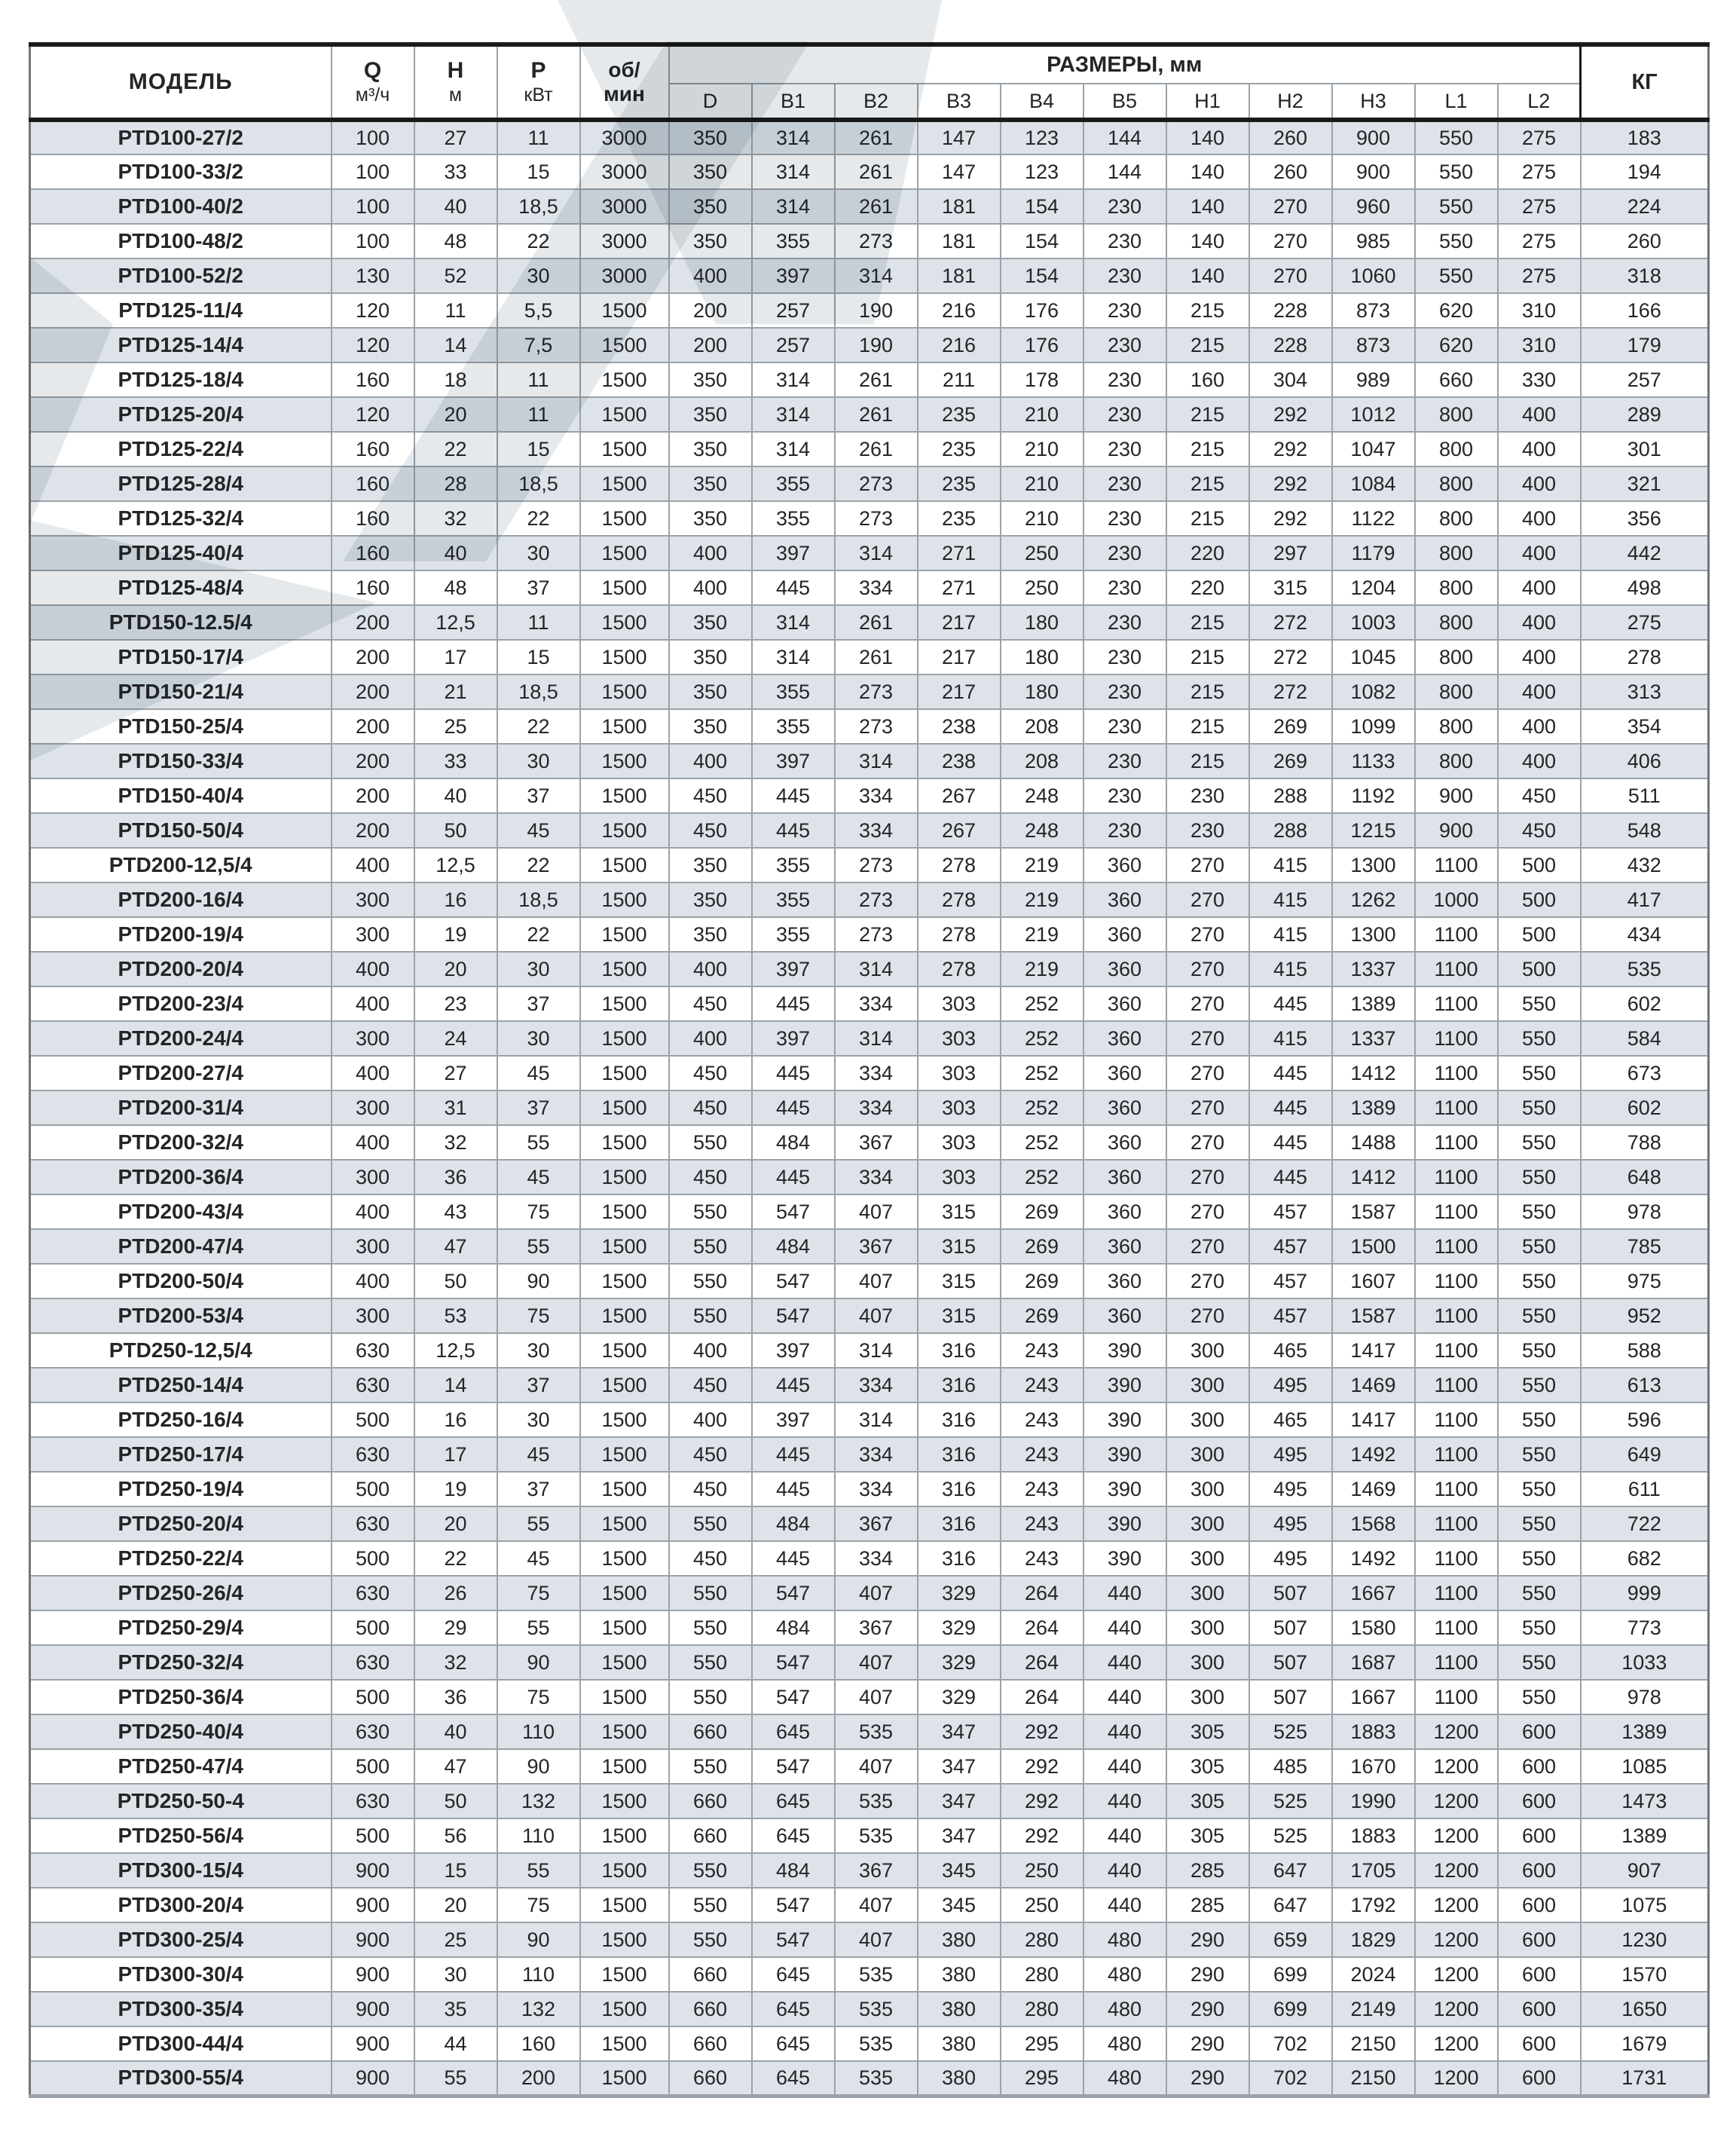 This screenshot has width=1736, height=2147. I want to click on cell-p: 55, so click(538, 1628).